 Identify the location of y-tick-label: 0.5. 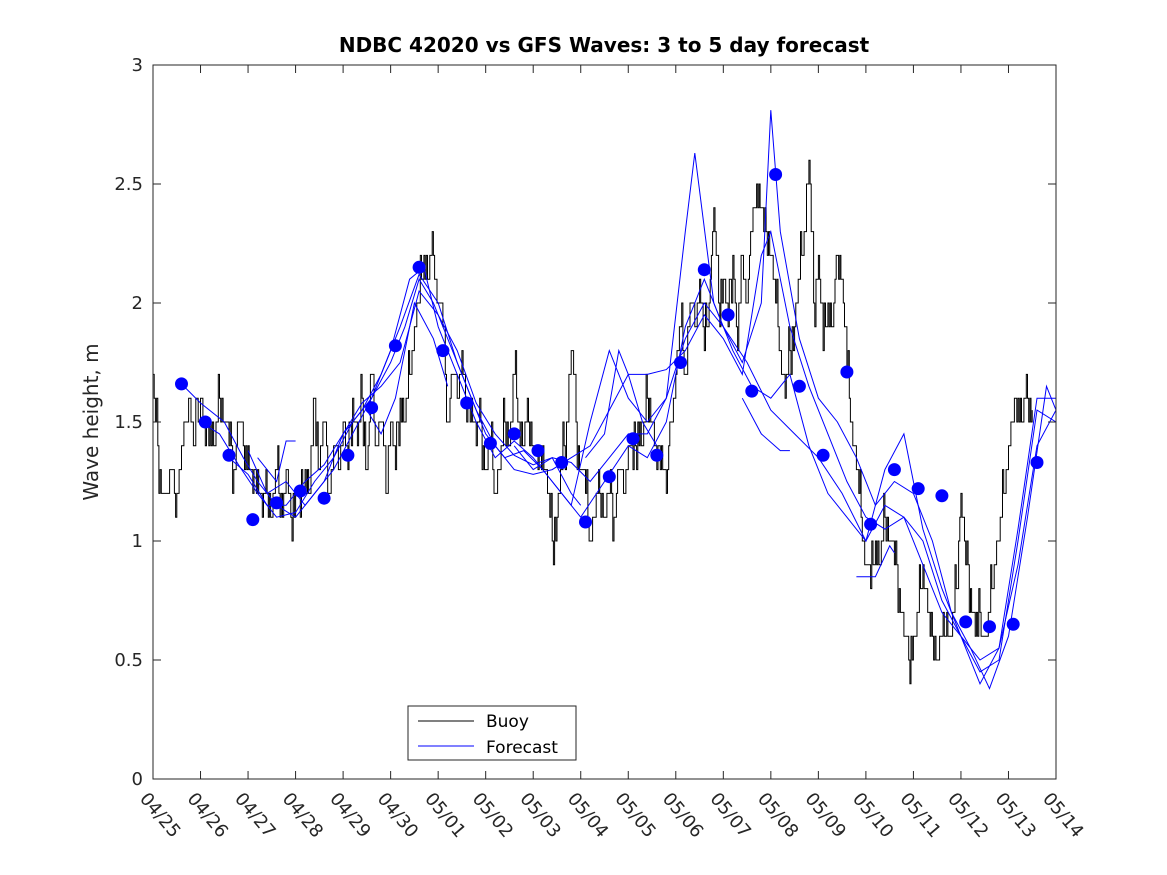
(128, 660).